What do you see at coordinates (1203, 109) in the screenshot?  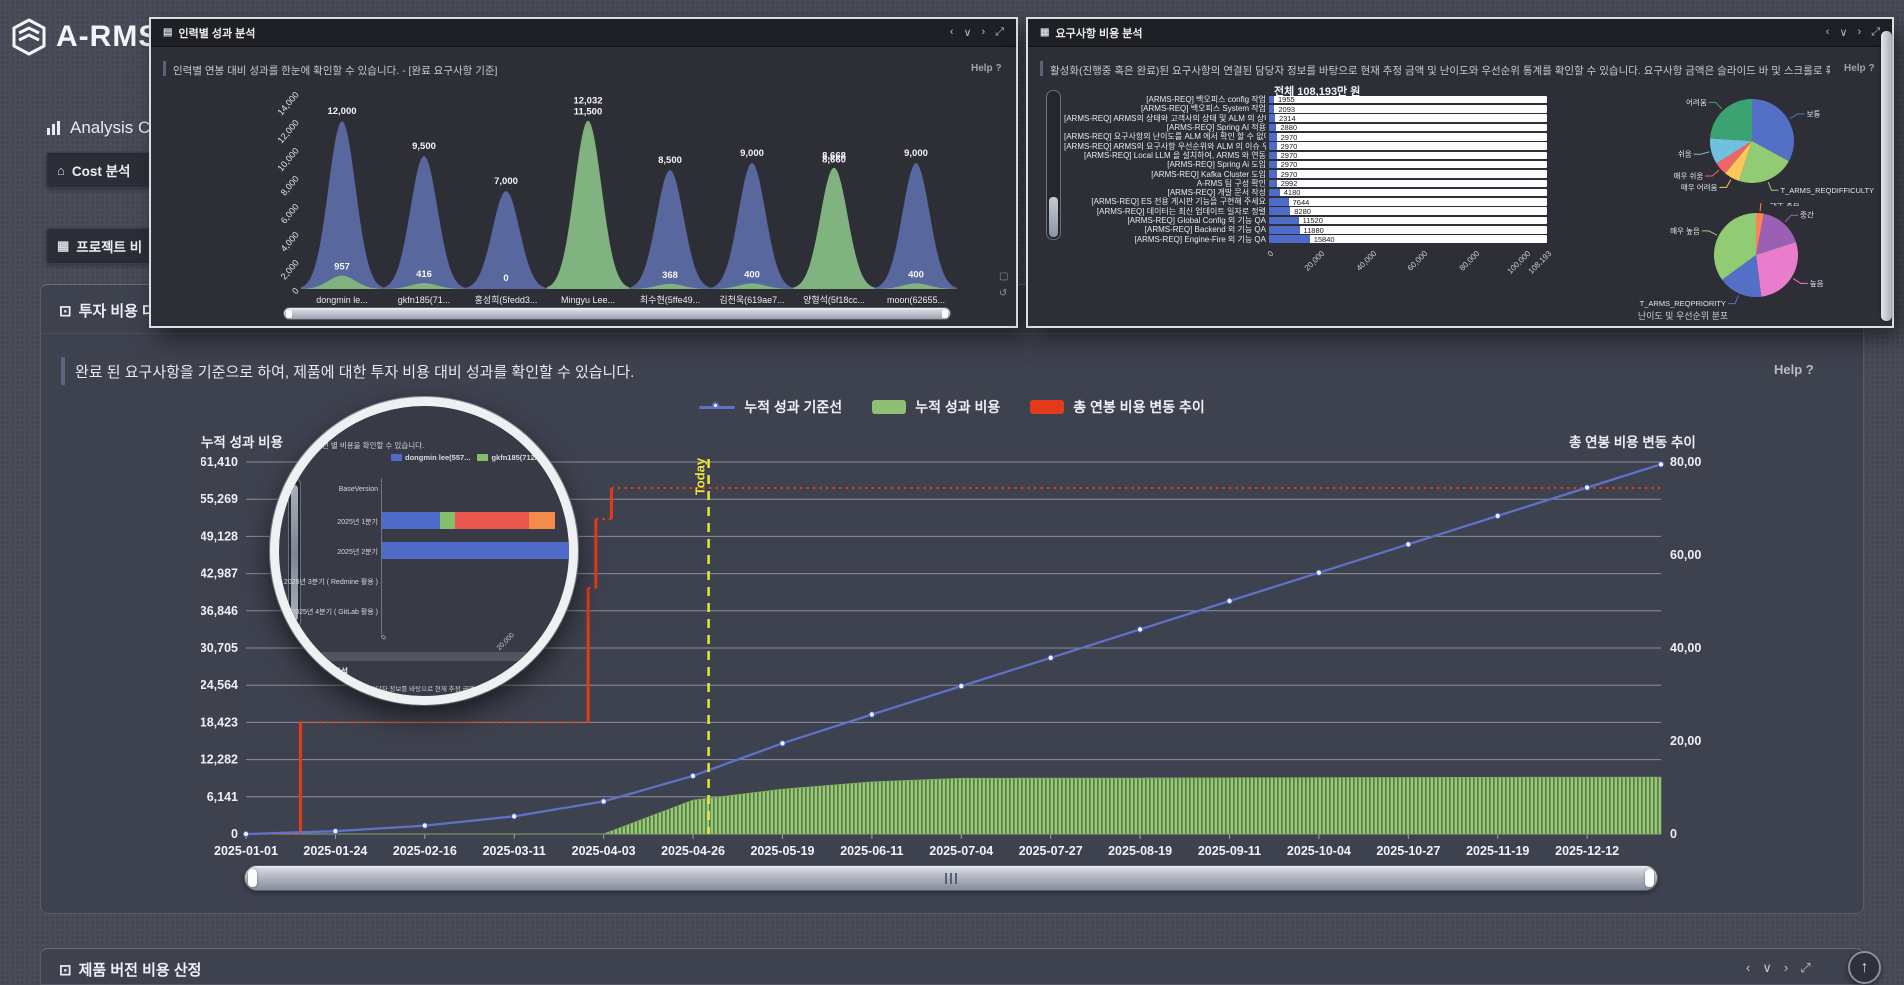 I see `requirement-label: [ARMS-REQ] 백오피스 System 작업` at bounding box center [1203, 109].